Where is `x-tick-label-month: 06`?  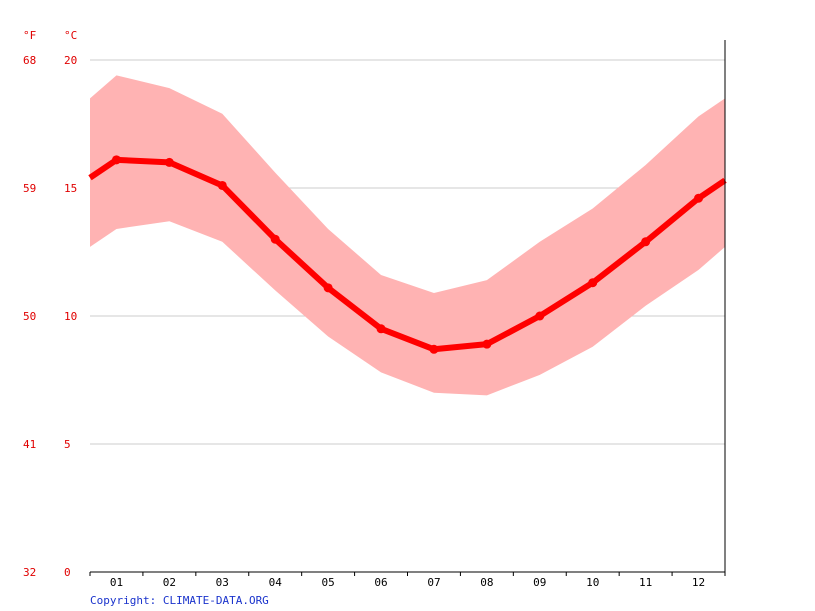
x-tick-label-month: 06 is located at coordinates (380, 582).